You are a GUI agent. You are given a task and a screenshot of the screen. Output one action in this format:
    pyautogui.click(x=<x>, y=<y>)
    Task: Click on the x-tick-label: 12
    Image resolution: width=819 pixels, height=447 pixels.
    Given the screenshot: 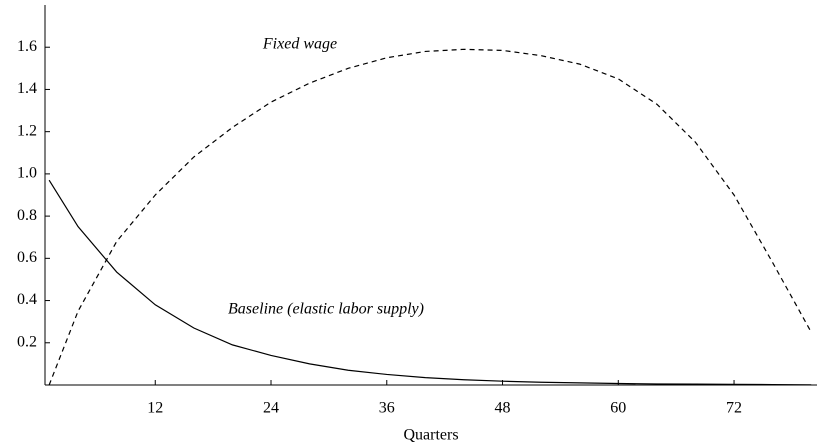 What is the action you would take?
    pyautogui.click(x=155, y=408)
    